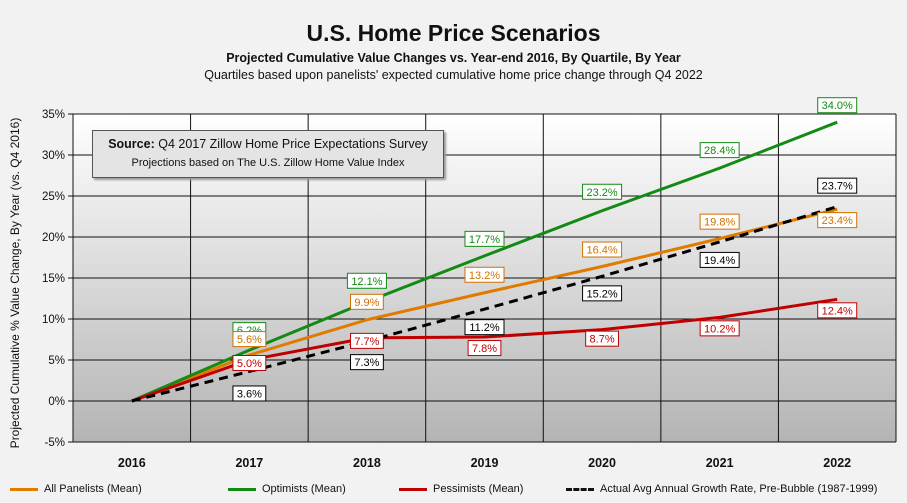 Image resolution: width=907 pixels, height=503 pixels. Describe the element at coordinates (53, 320) in the screenshot. I see `y-tick-label: 10%` at that location.